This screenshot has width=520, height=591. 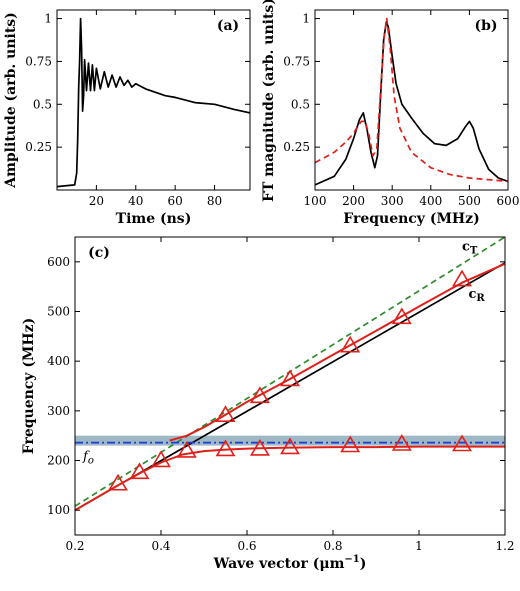 I want to click on x-tick-label: 0.8, so click(x=332, y=546).